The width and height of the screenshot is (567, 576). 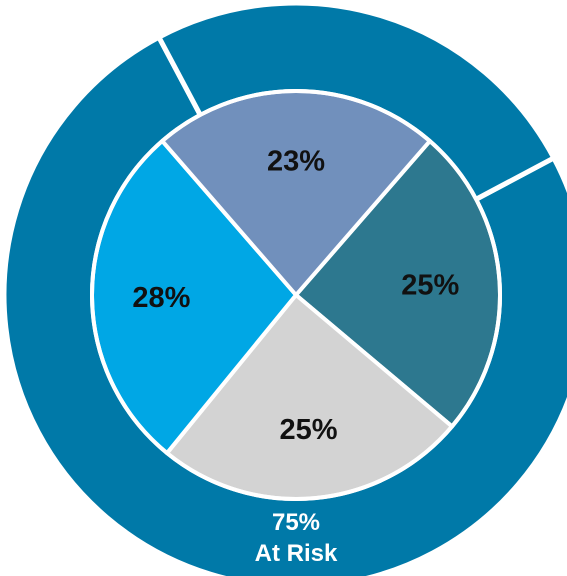 I want to click on at-risk-percent-label: 75%, so click(x=296, y=522).